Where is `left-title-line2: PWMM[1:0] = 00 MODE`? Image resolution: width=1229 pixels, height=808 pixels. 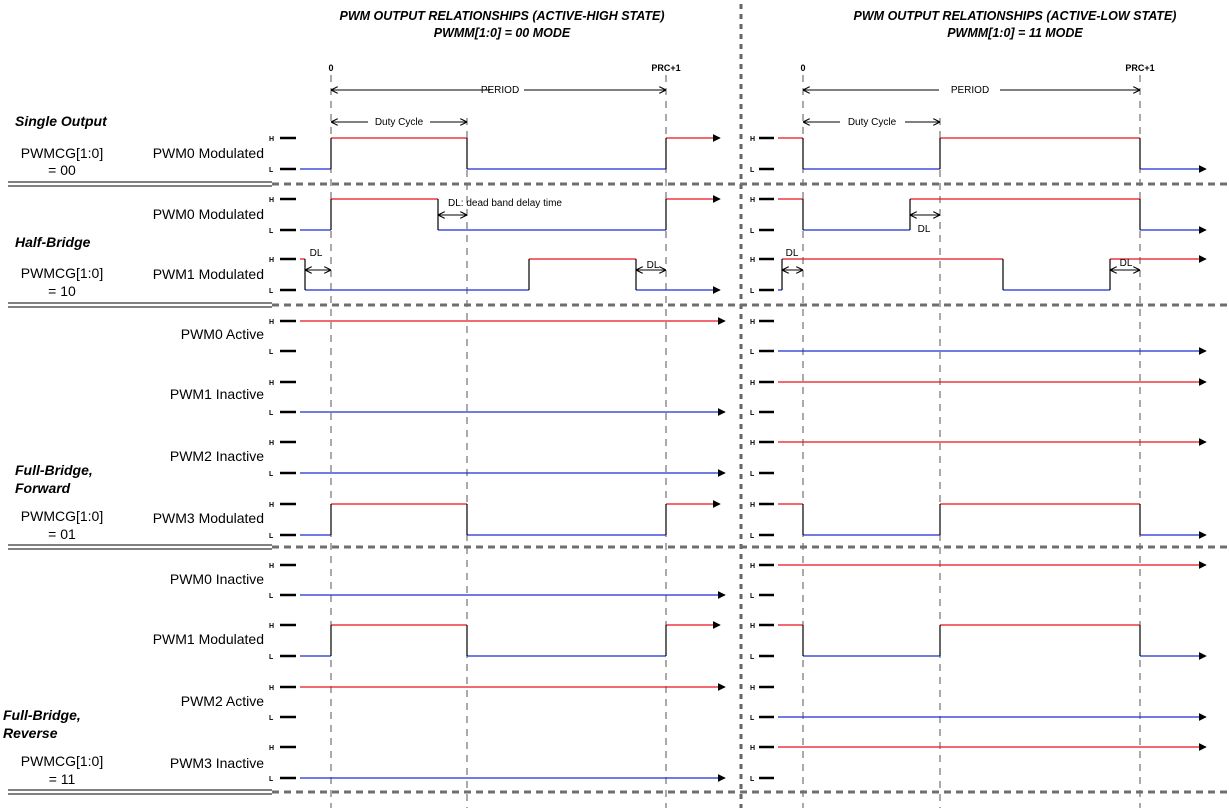 left-title-line2: PWMM[1:0] = 00 MODE is located at coordinates (502, 33).